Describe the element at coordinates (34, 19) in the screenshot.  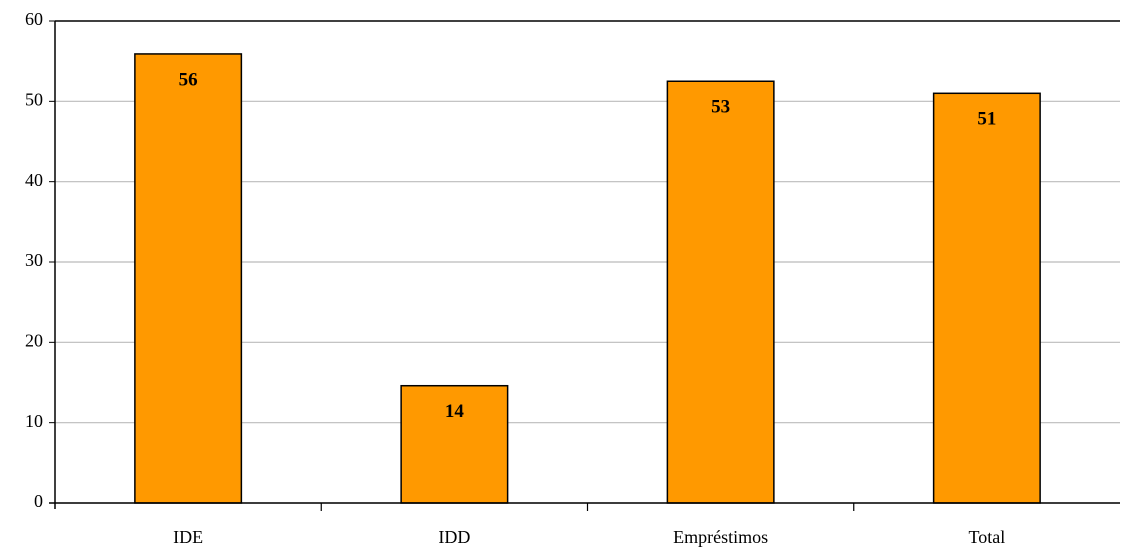
I see `y-tick-label: 60` at that location.